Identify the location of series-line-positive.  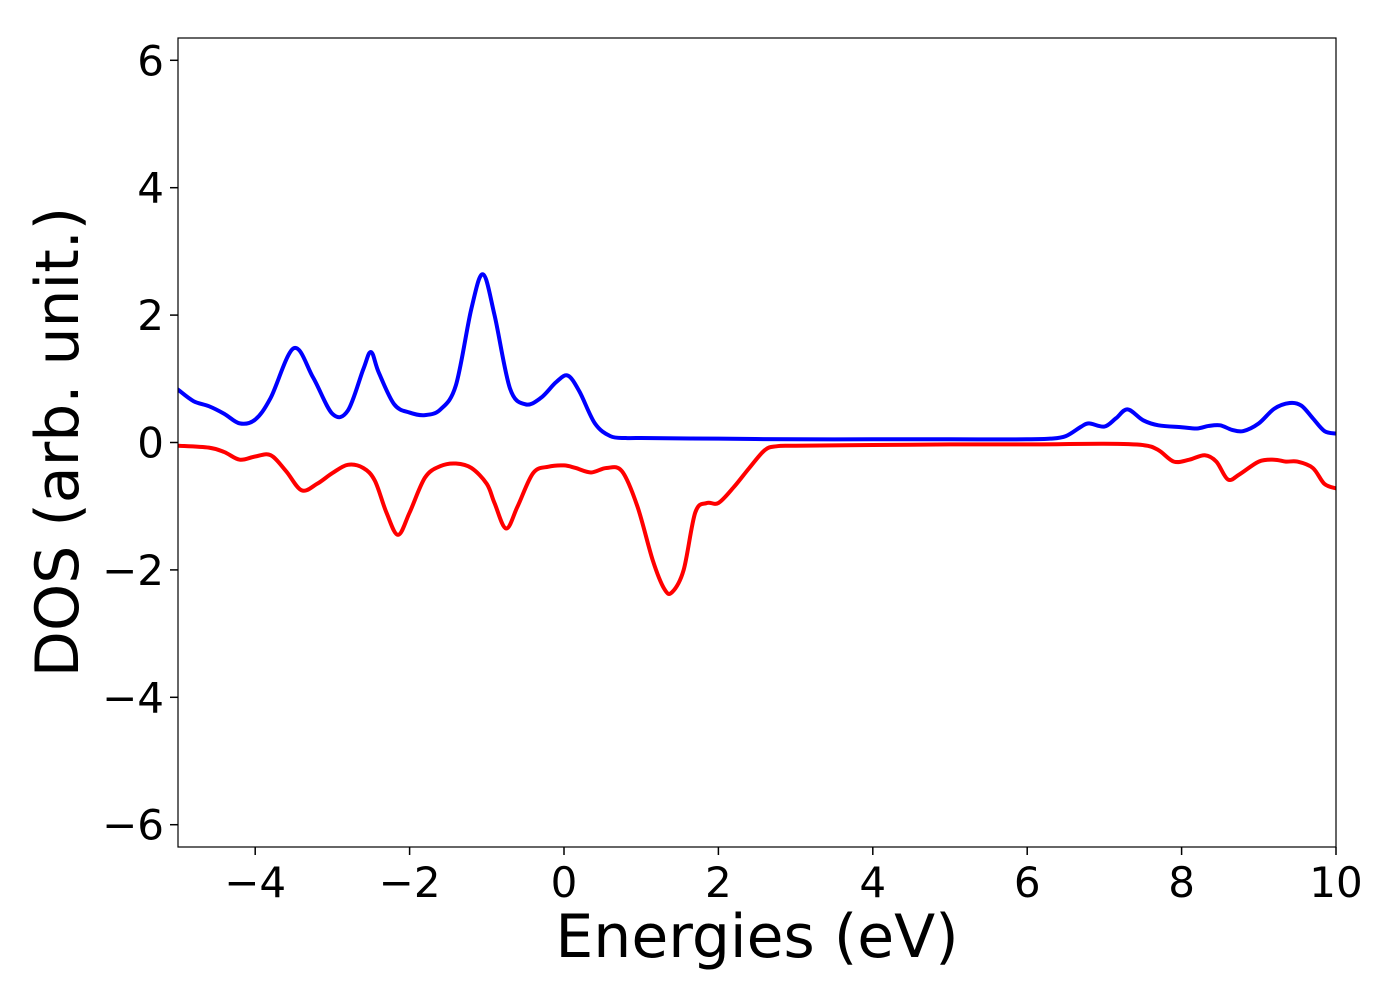
(757, 357).